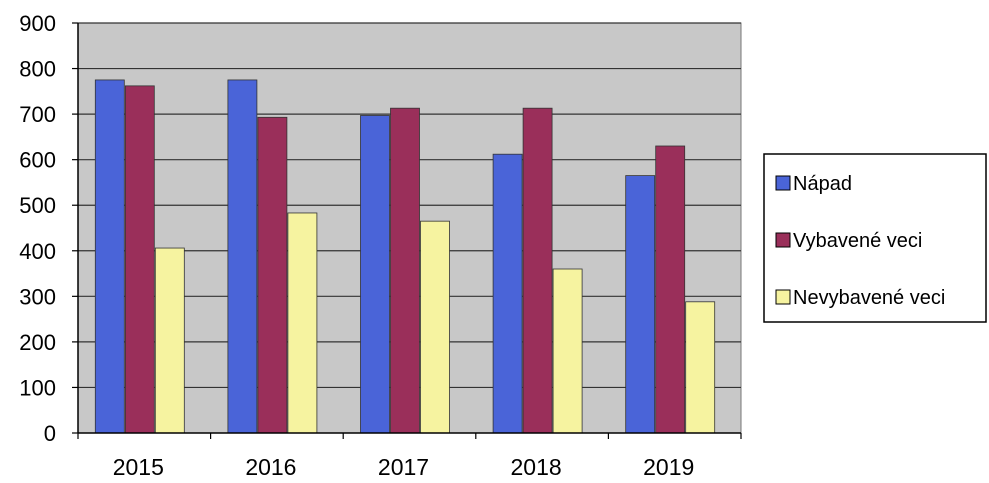  What do you see at coordinates (37, 251) in the screenshot?
I see `y-tick-label: 400` at bounding box center [37, 251].